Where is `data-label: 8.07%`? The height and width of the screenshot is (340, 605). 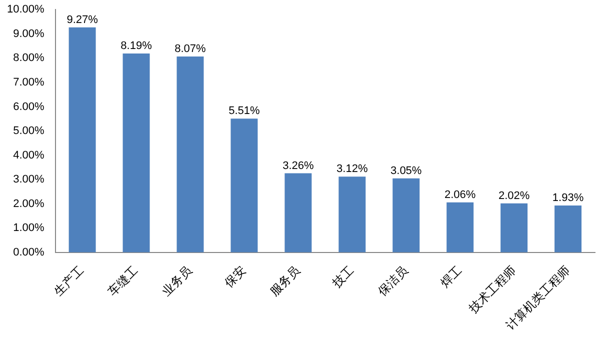 data-label: 8.07% is located at coordinates (190, 48).